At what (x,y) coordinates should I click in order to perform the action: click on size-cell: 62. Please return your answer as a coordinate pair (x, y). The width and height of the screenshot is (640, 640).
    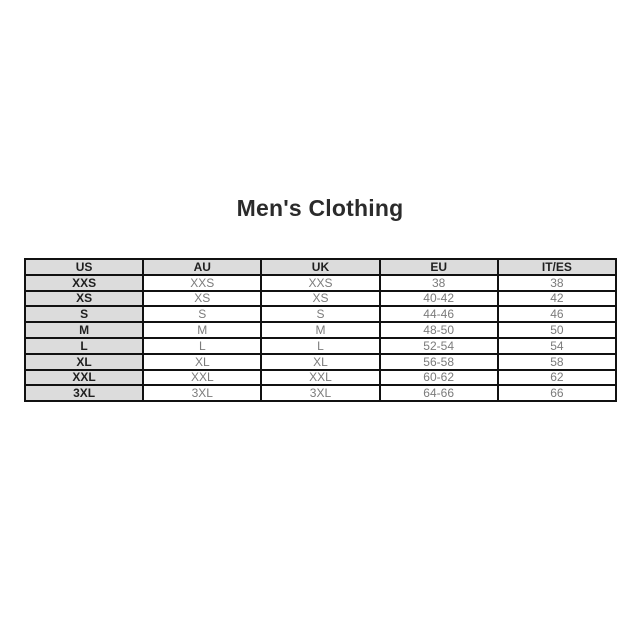
    Looking at the image, I should click on (557, 377).